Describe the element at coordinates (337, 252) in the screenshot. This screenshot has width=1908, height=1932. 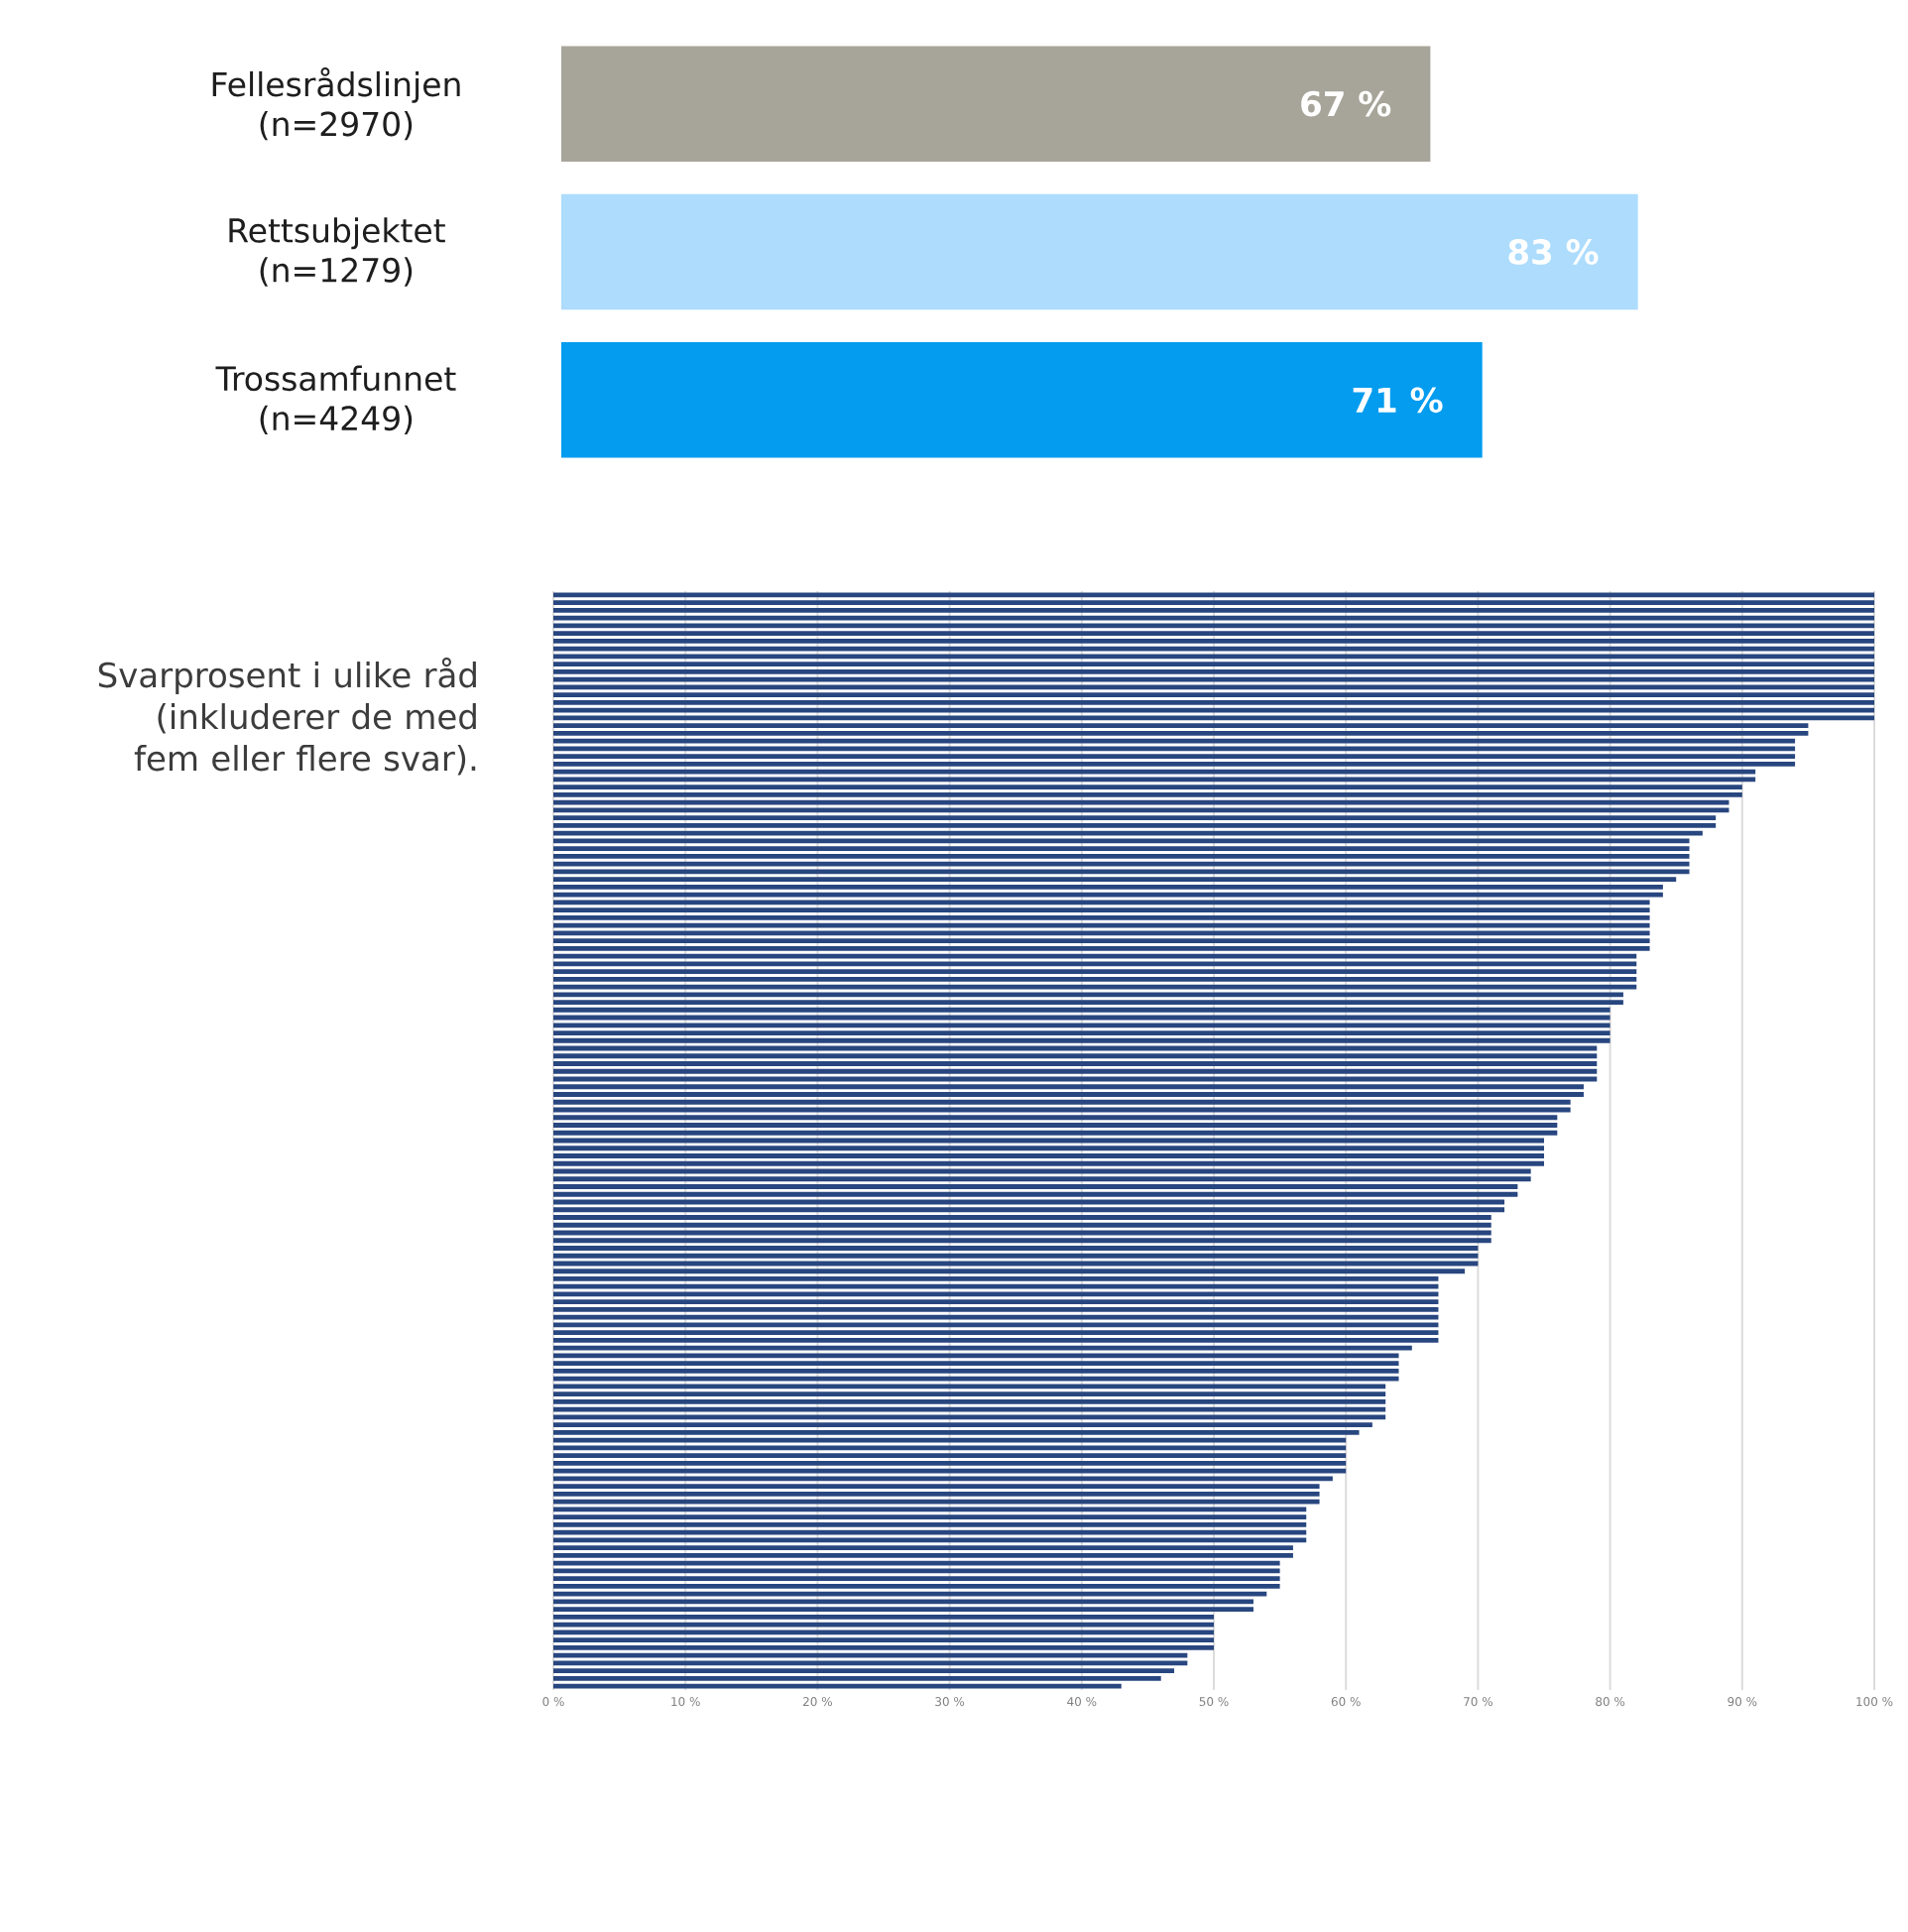
I see `y-tick-label: Rettsubjektet (n=1279)` at that location.